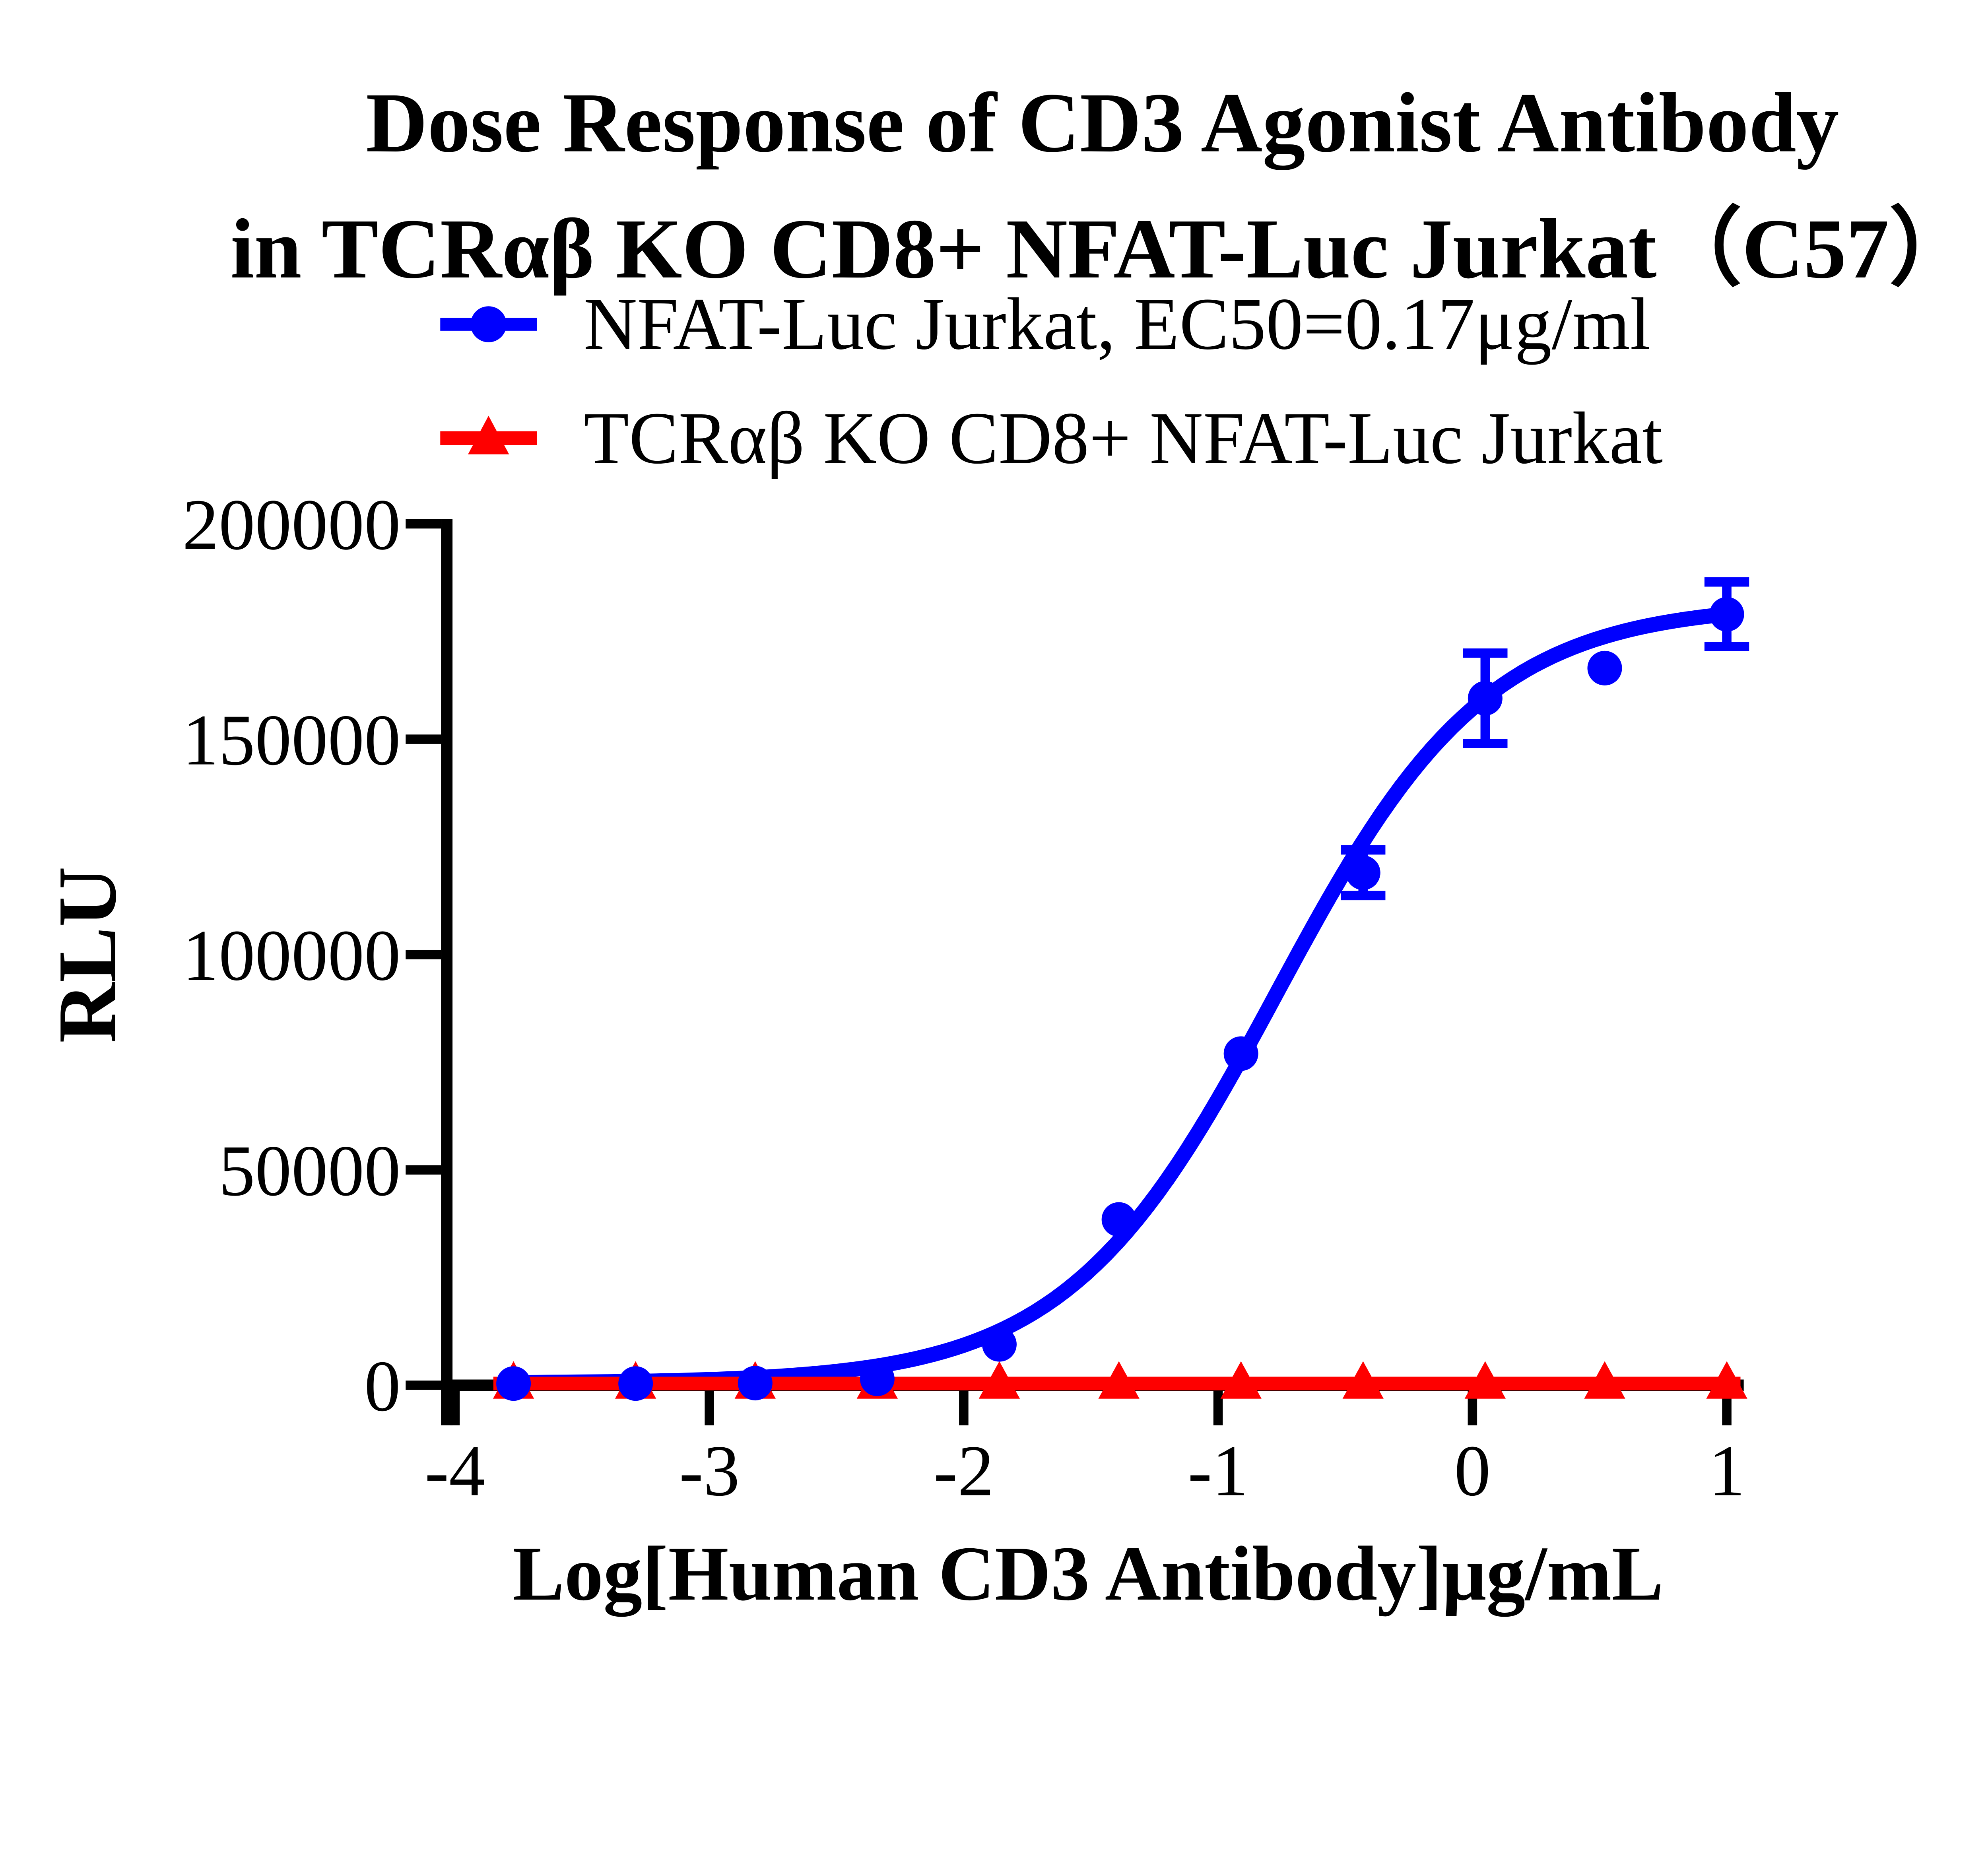 The height and width of the screenshot is (1860, 1988). Describe the element at coordinates (1218, 1471) in the screenshot. I see `x-tick-label: -1` at that location.